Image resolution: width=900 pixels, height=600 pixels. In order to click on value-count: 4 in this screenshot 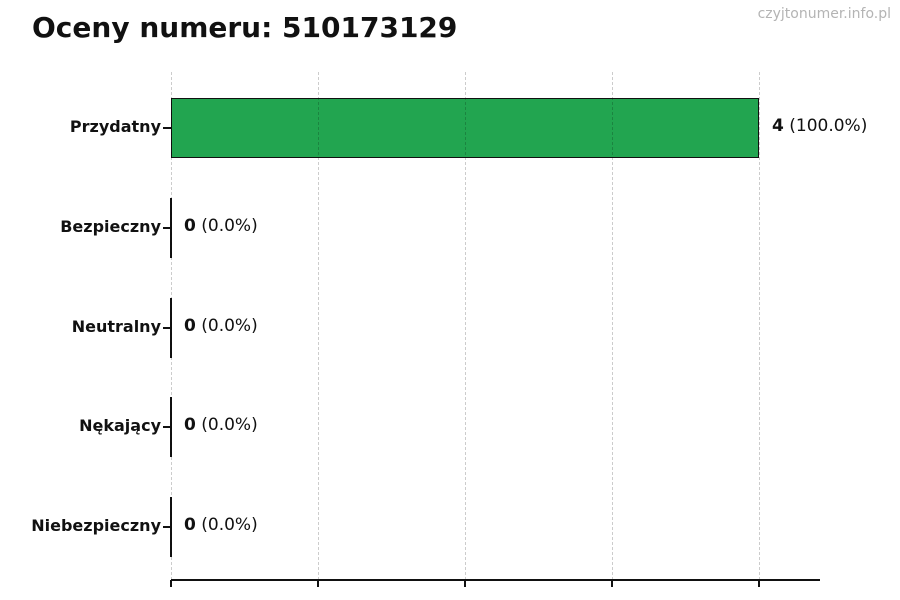, I will do `click(778, 126)`.